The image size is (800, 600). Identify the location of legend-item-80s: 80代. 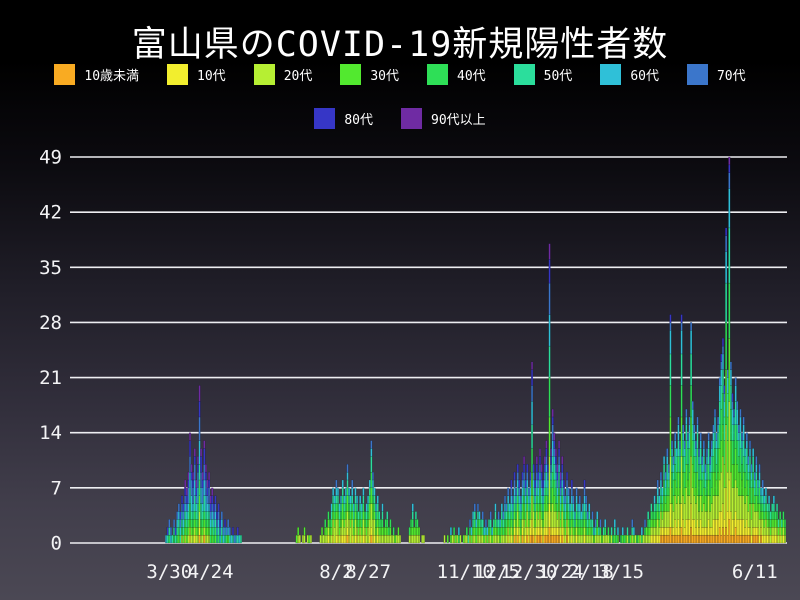
(343, 118).